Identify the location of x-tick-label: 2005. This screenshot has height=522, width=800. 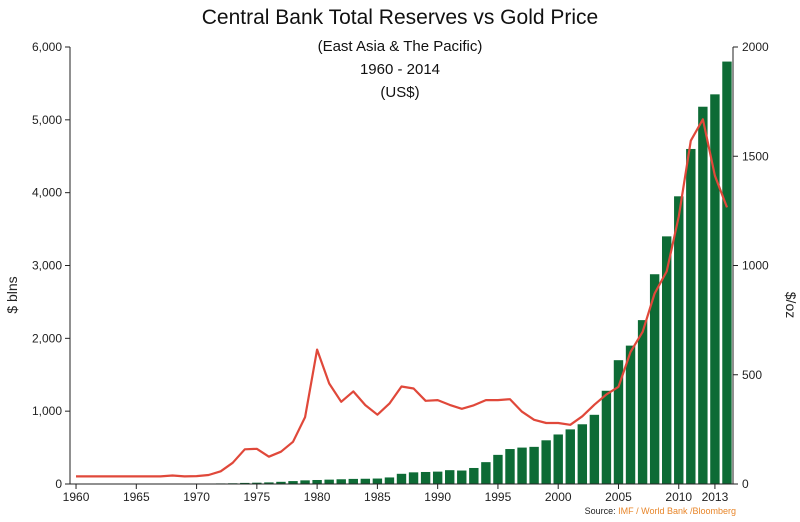
(618, 497).